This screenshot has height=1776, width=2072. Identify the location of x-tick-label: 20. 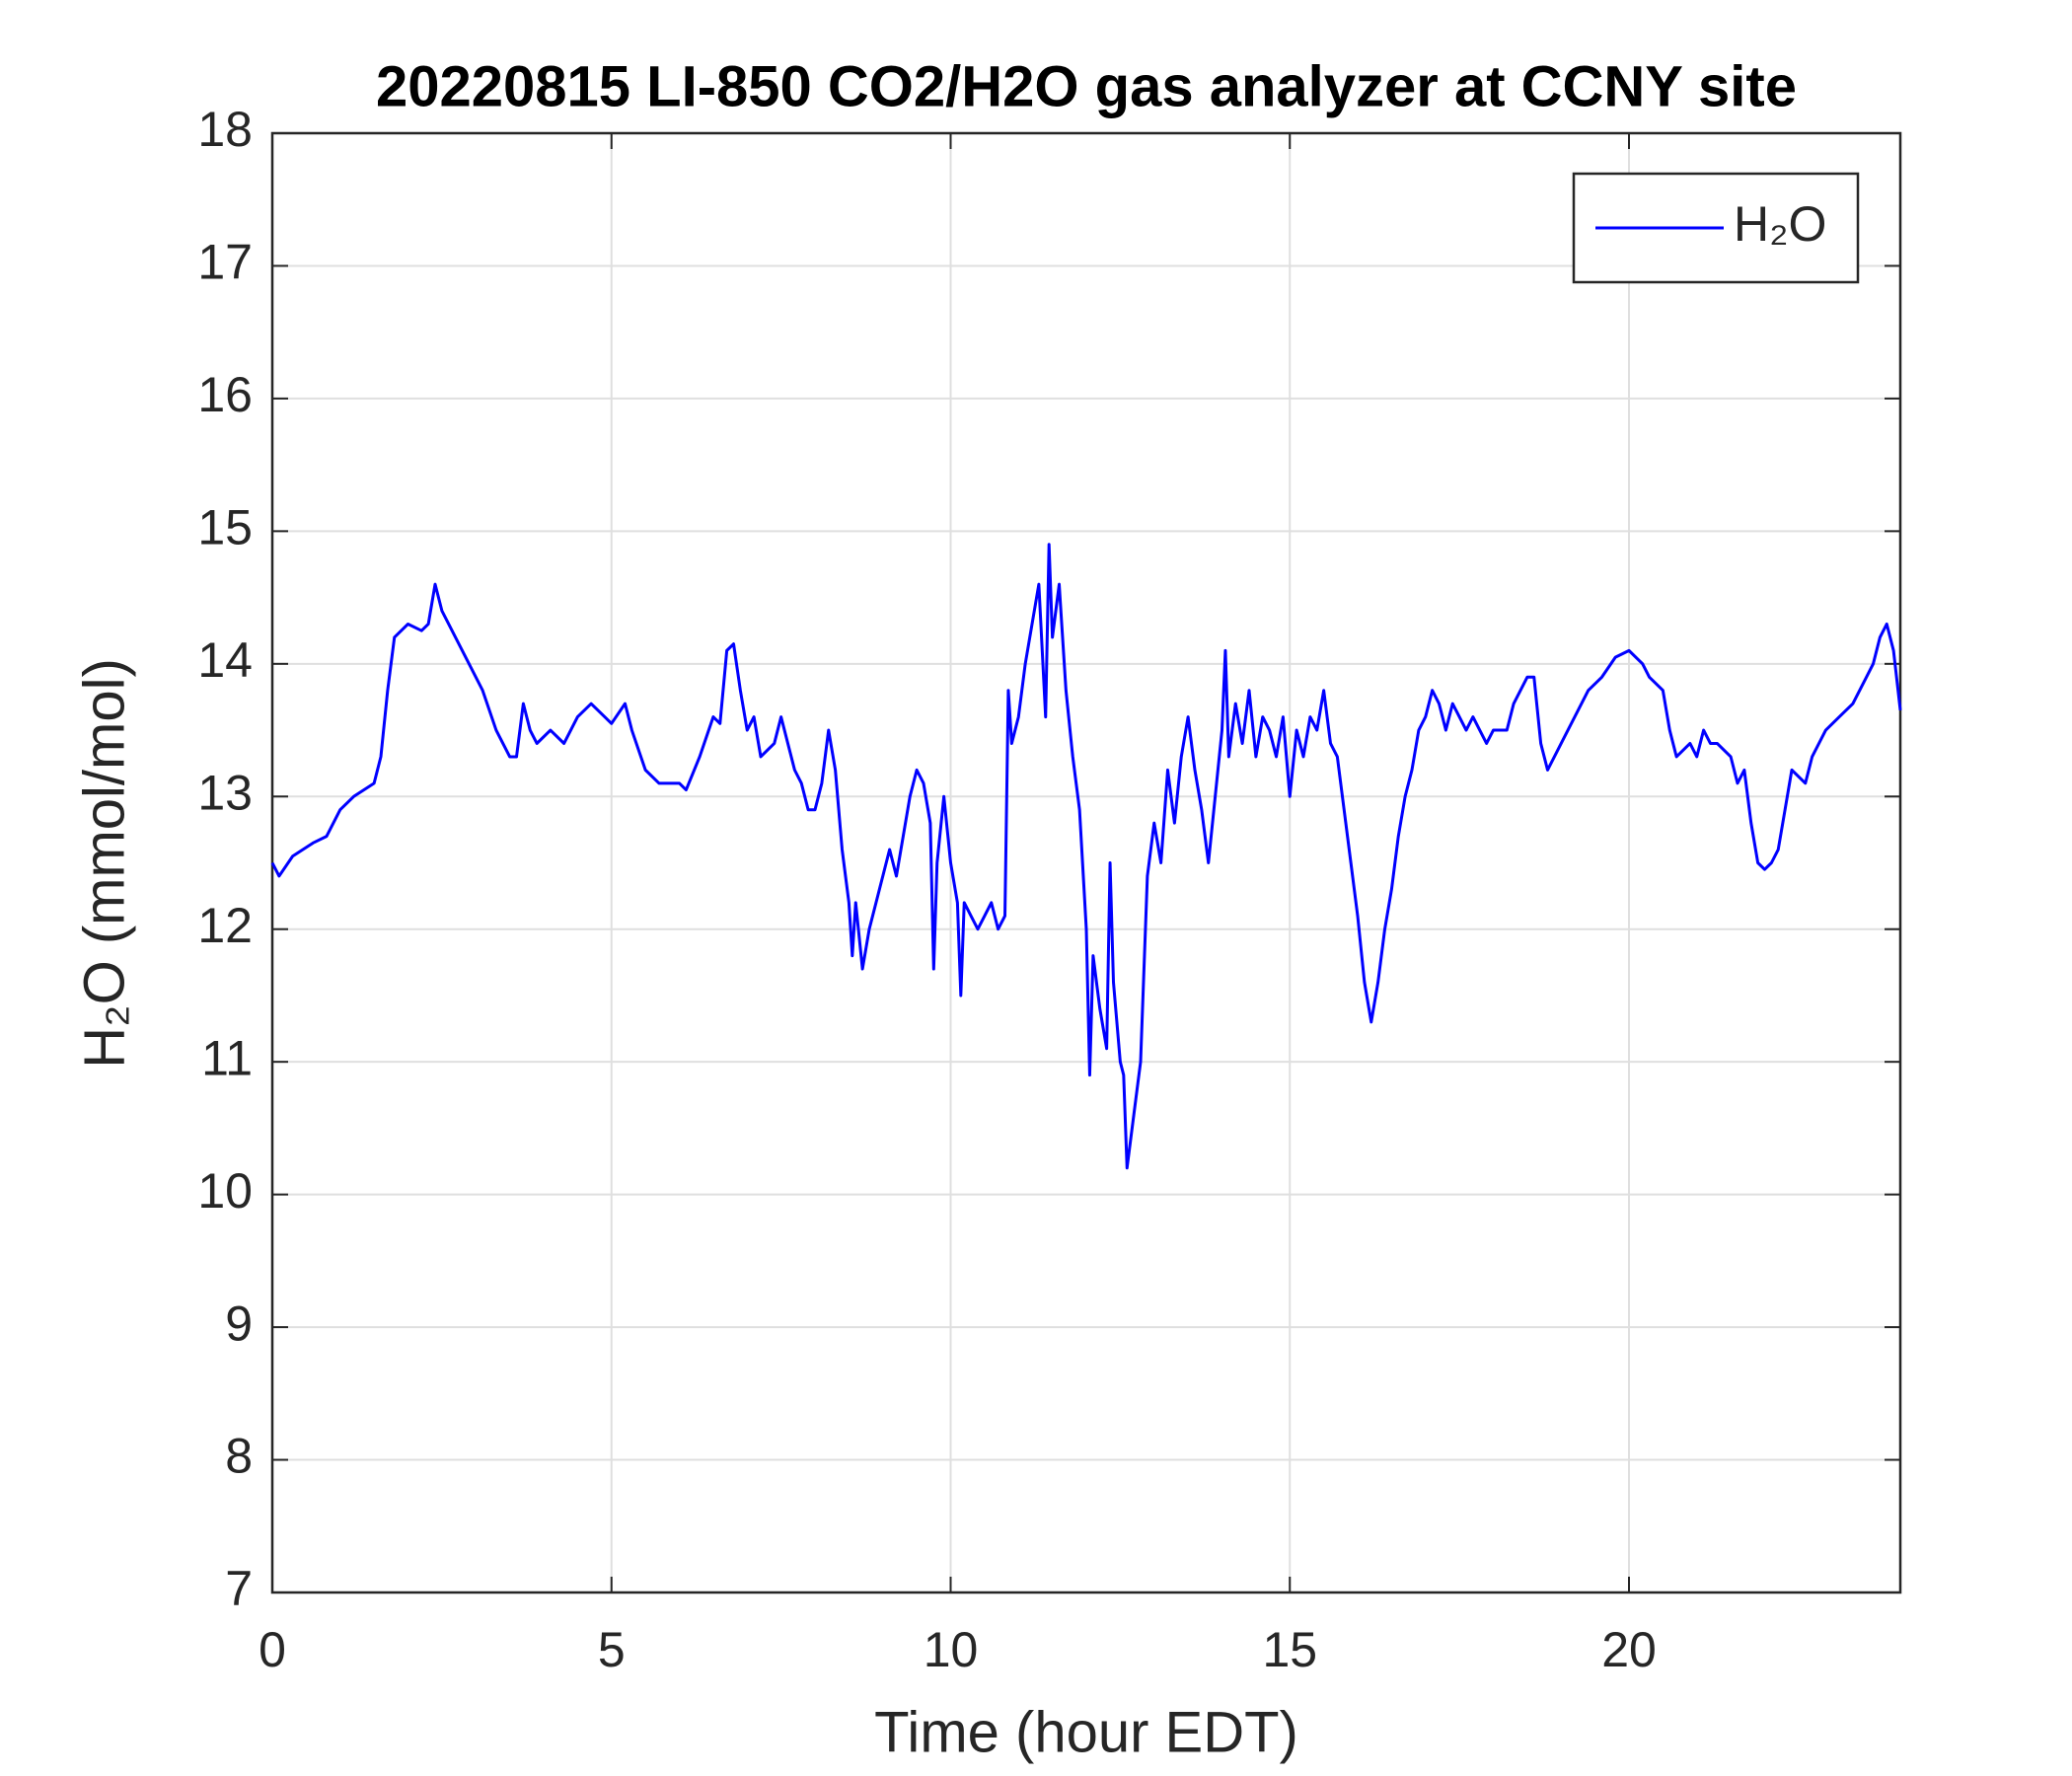
(1629, 1650).